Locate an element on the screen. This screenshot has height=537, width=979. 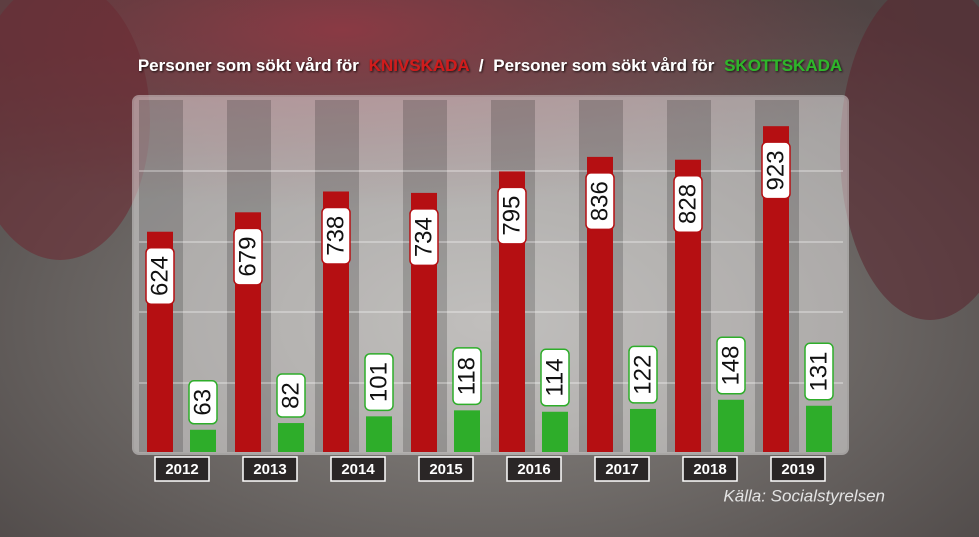
x-tick-label: 2019 is located at coordinates (797, 469).